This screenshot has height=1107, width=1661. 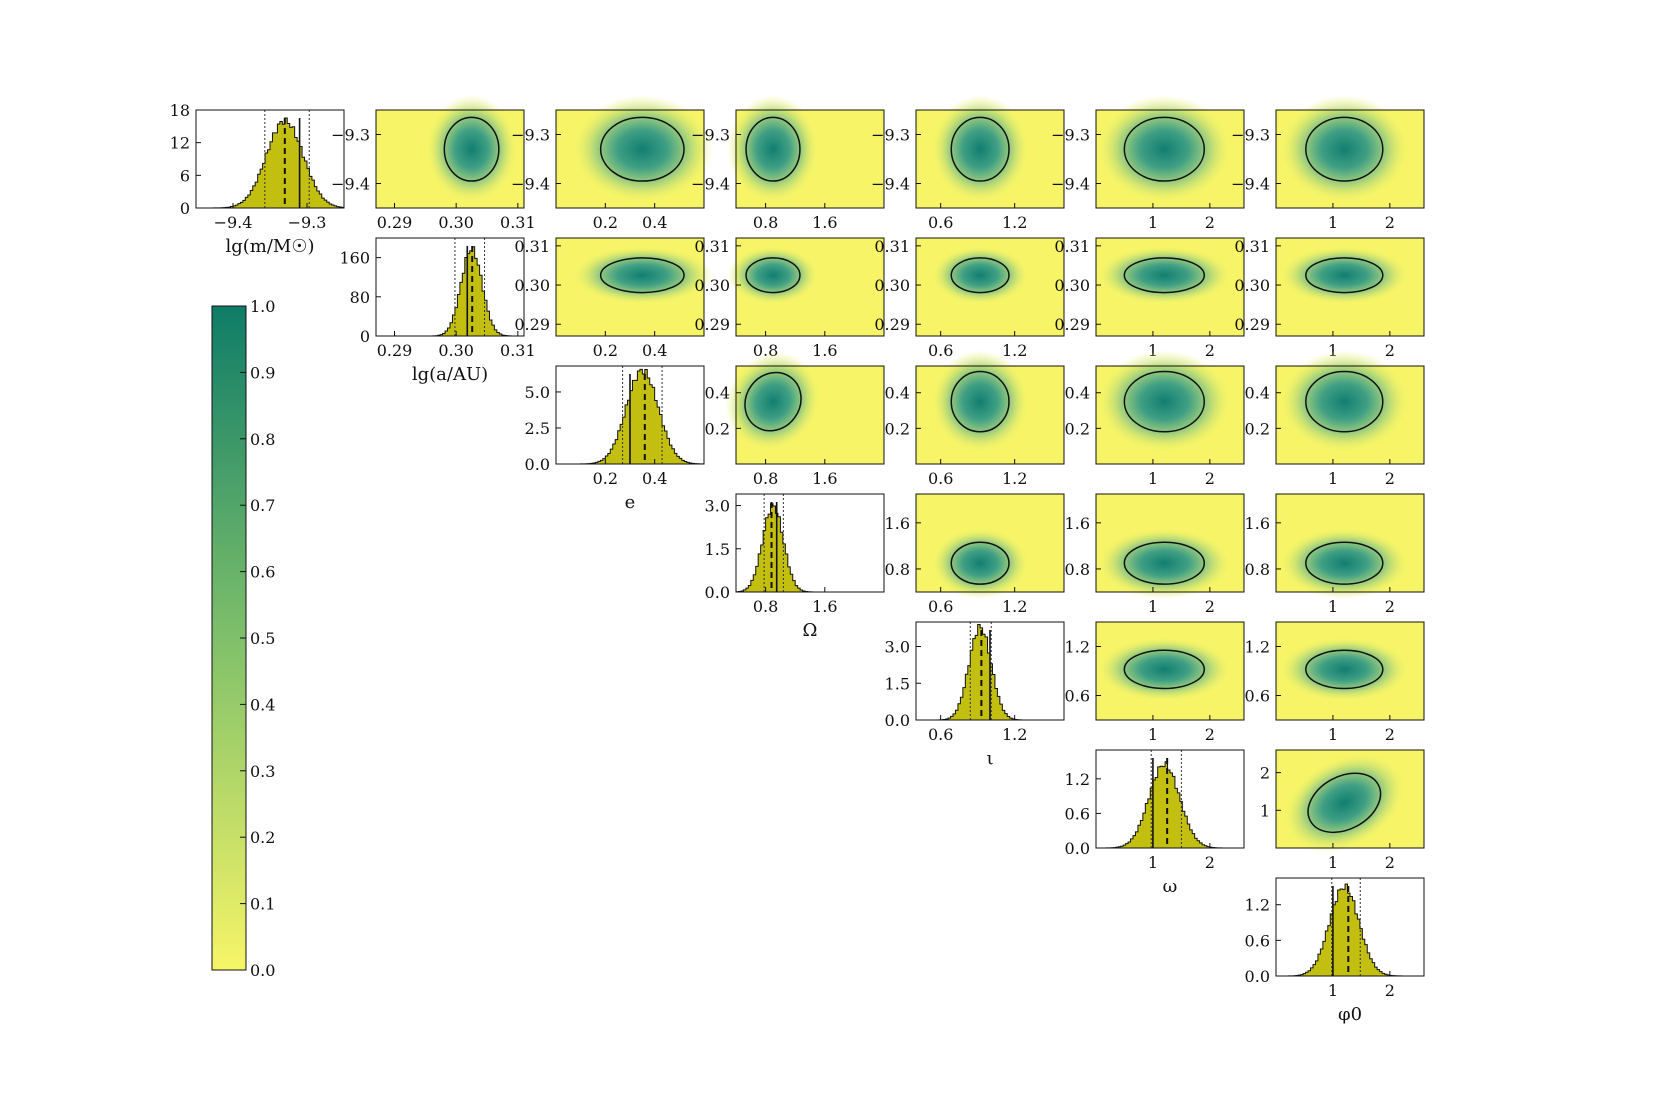 What do you see at coordinates (257, 179) in the screenshot?
I see `marginal-lgm: 18 12 6 0 −9.4 −9.3 lg(m/M☉)` at bounding box center [257, 179].